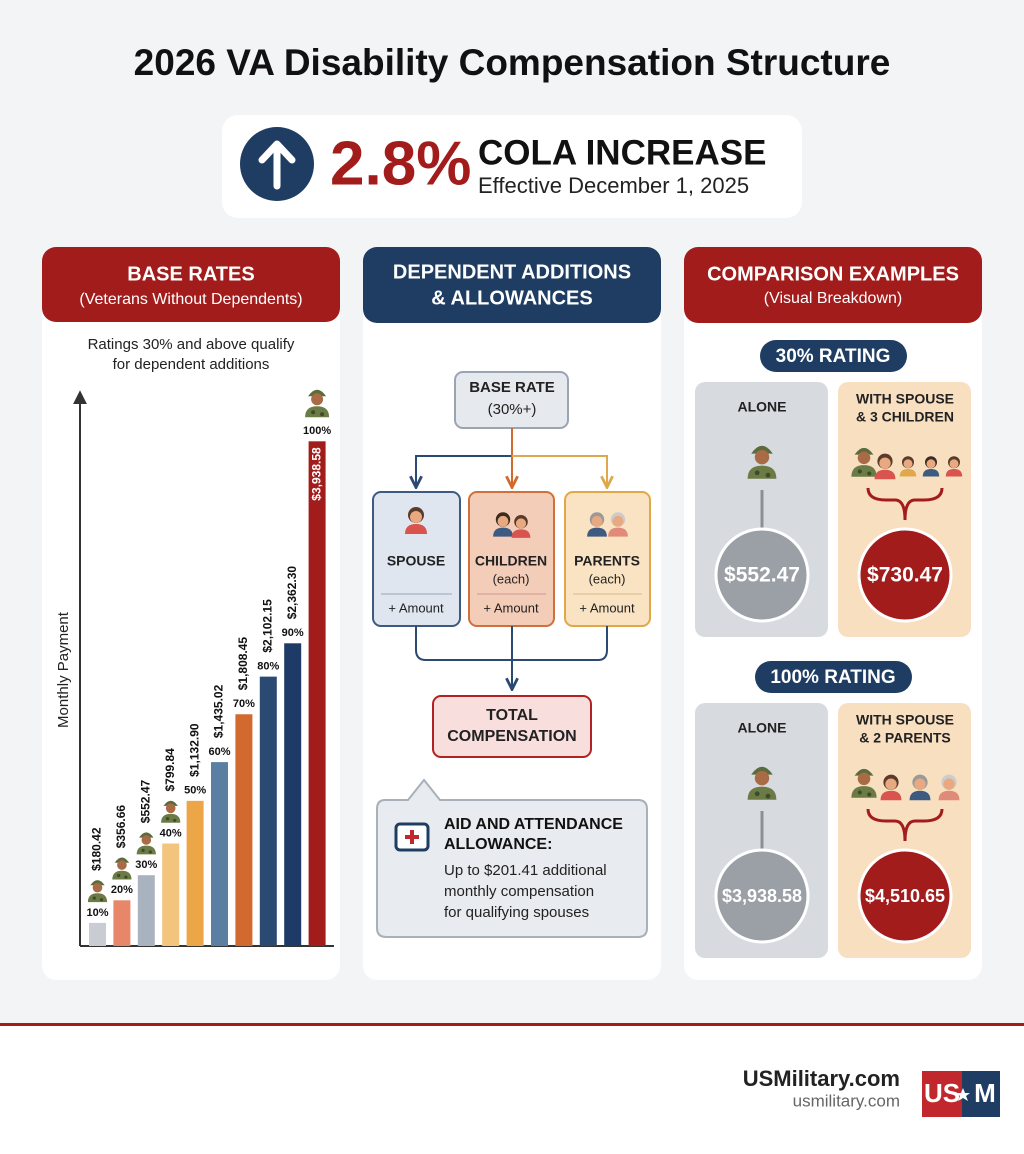 The image size is (1024, 1154). Describe the element at coordinates (412, 837) in the screenshot. I see `med-cross` at that location.